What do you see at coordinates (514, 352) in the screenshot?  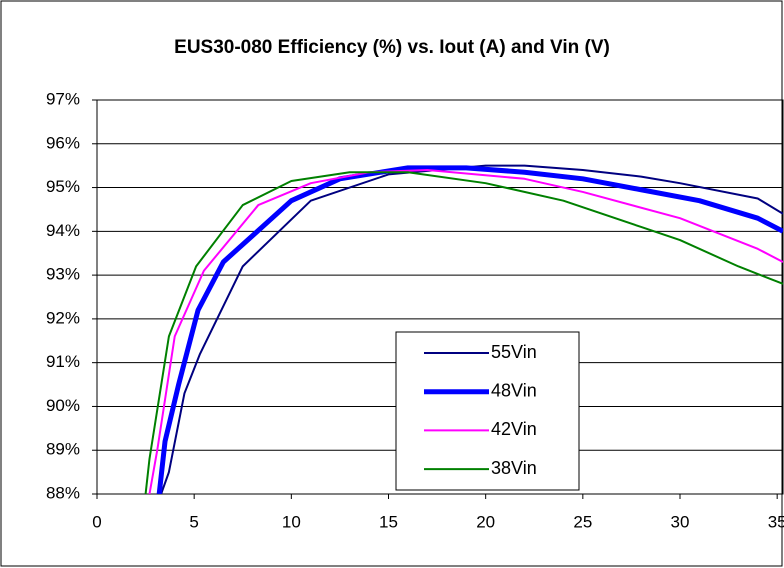 I see `legend-label: 55Vin` at bounding box center [514, 352].